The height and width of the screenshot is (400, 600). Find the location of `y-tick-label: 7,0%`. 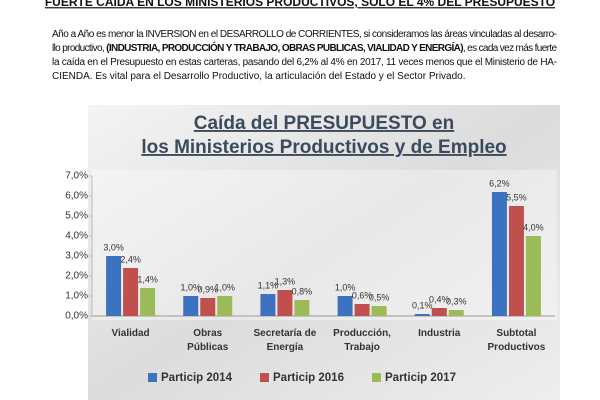

y-tick-label: 7,0% is located at coordinates (76, 176).